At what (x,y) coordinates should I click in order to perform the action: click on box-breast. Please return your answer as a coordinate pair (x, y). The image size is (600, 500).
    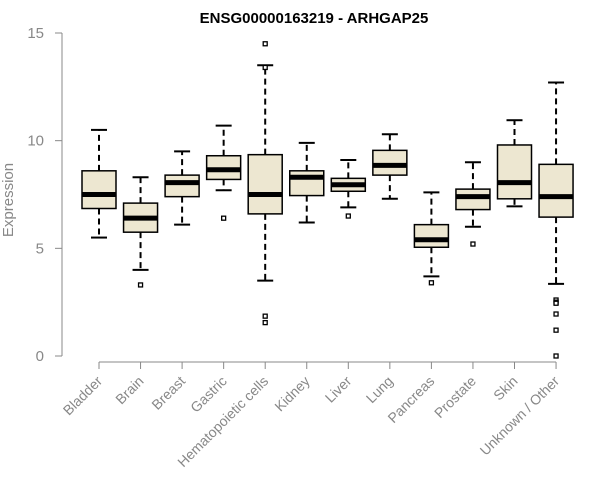
    Looking at the image, I should click on (182, 188).